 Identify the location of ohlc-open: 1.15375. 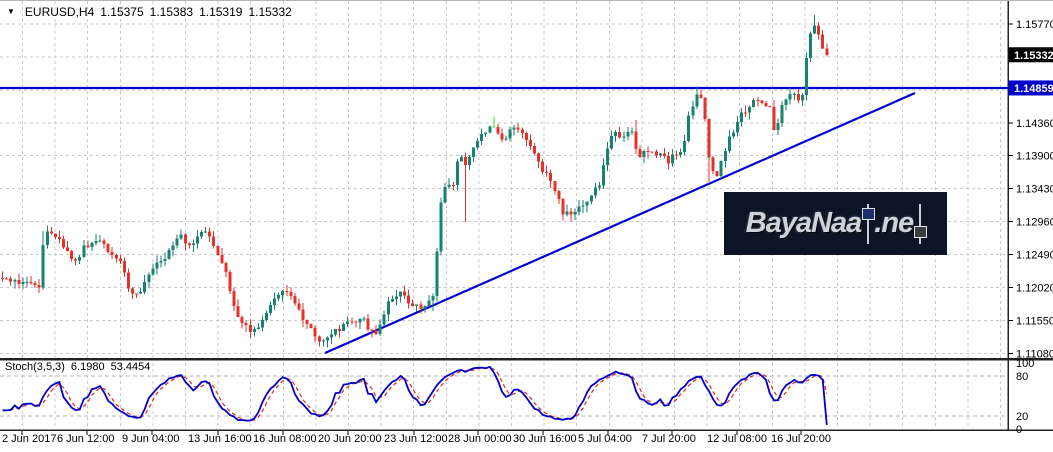
(122, 12).